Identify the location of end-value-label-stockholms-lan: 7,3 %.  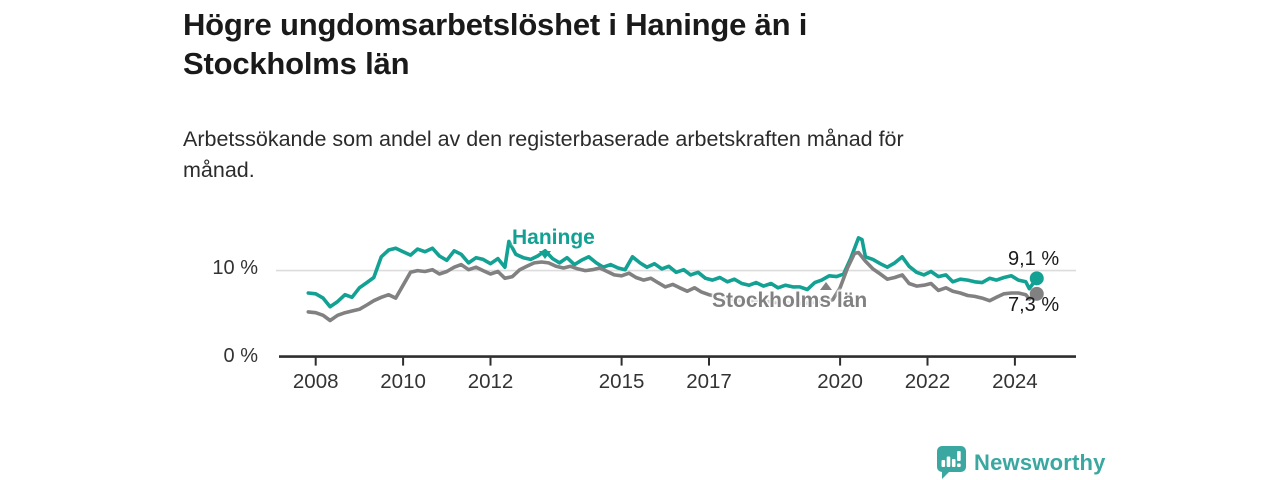
(1034, 305).